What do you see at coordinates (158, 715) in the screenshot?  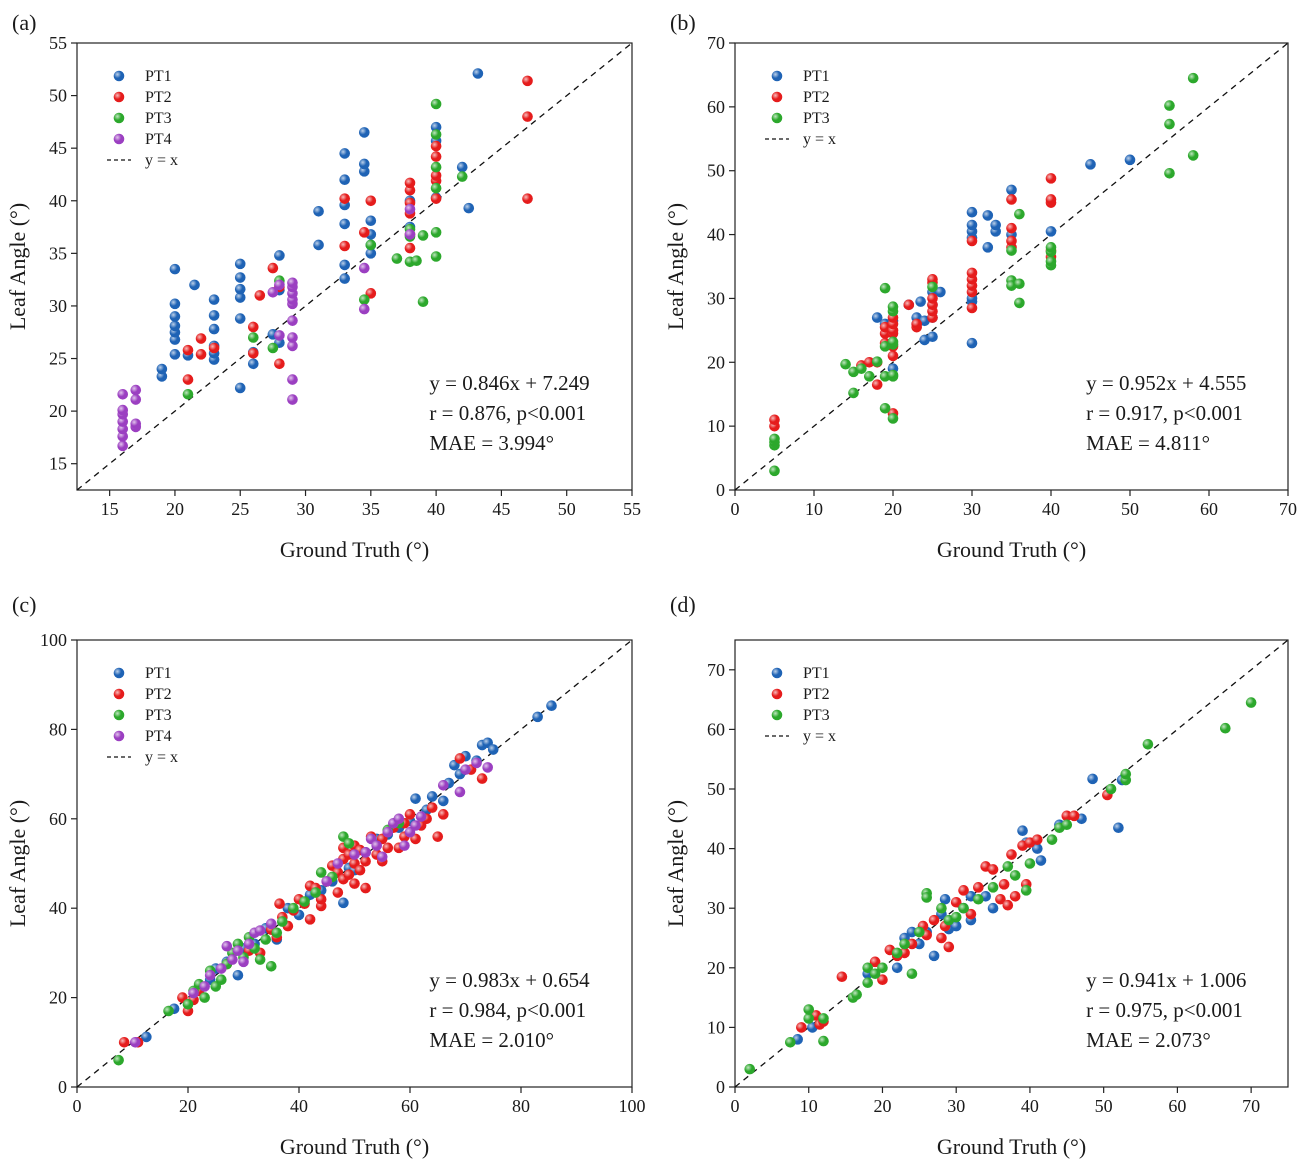 I see `legend-label-pt3: PT3` at bounding box center [158, 715].